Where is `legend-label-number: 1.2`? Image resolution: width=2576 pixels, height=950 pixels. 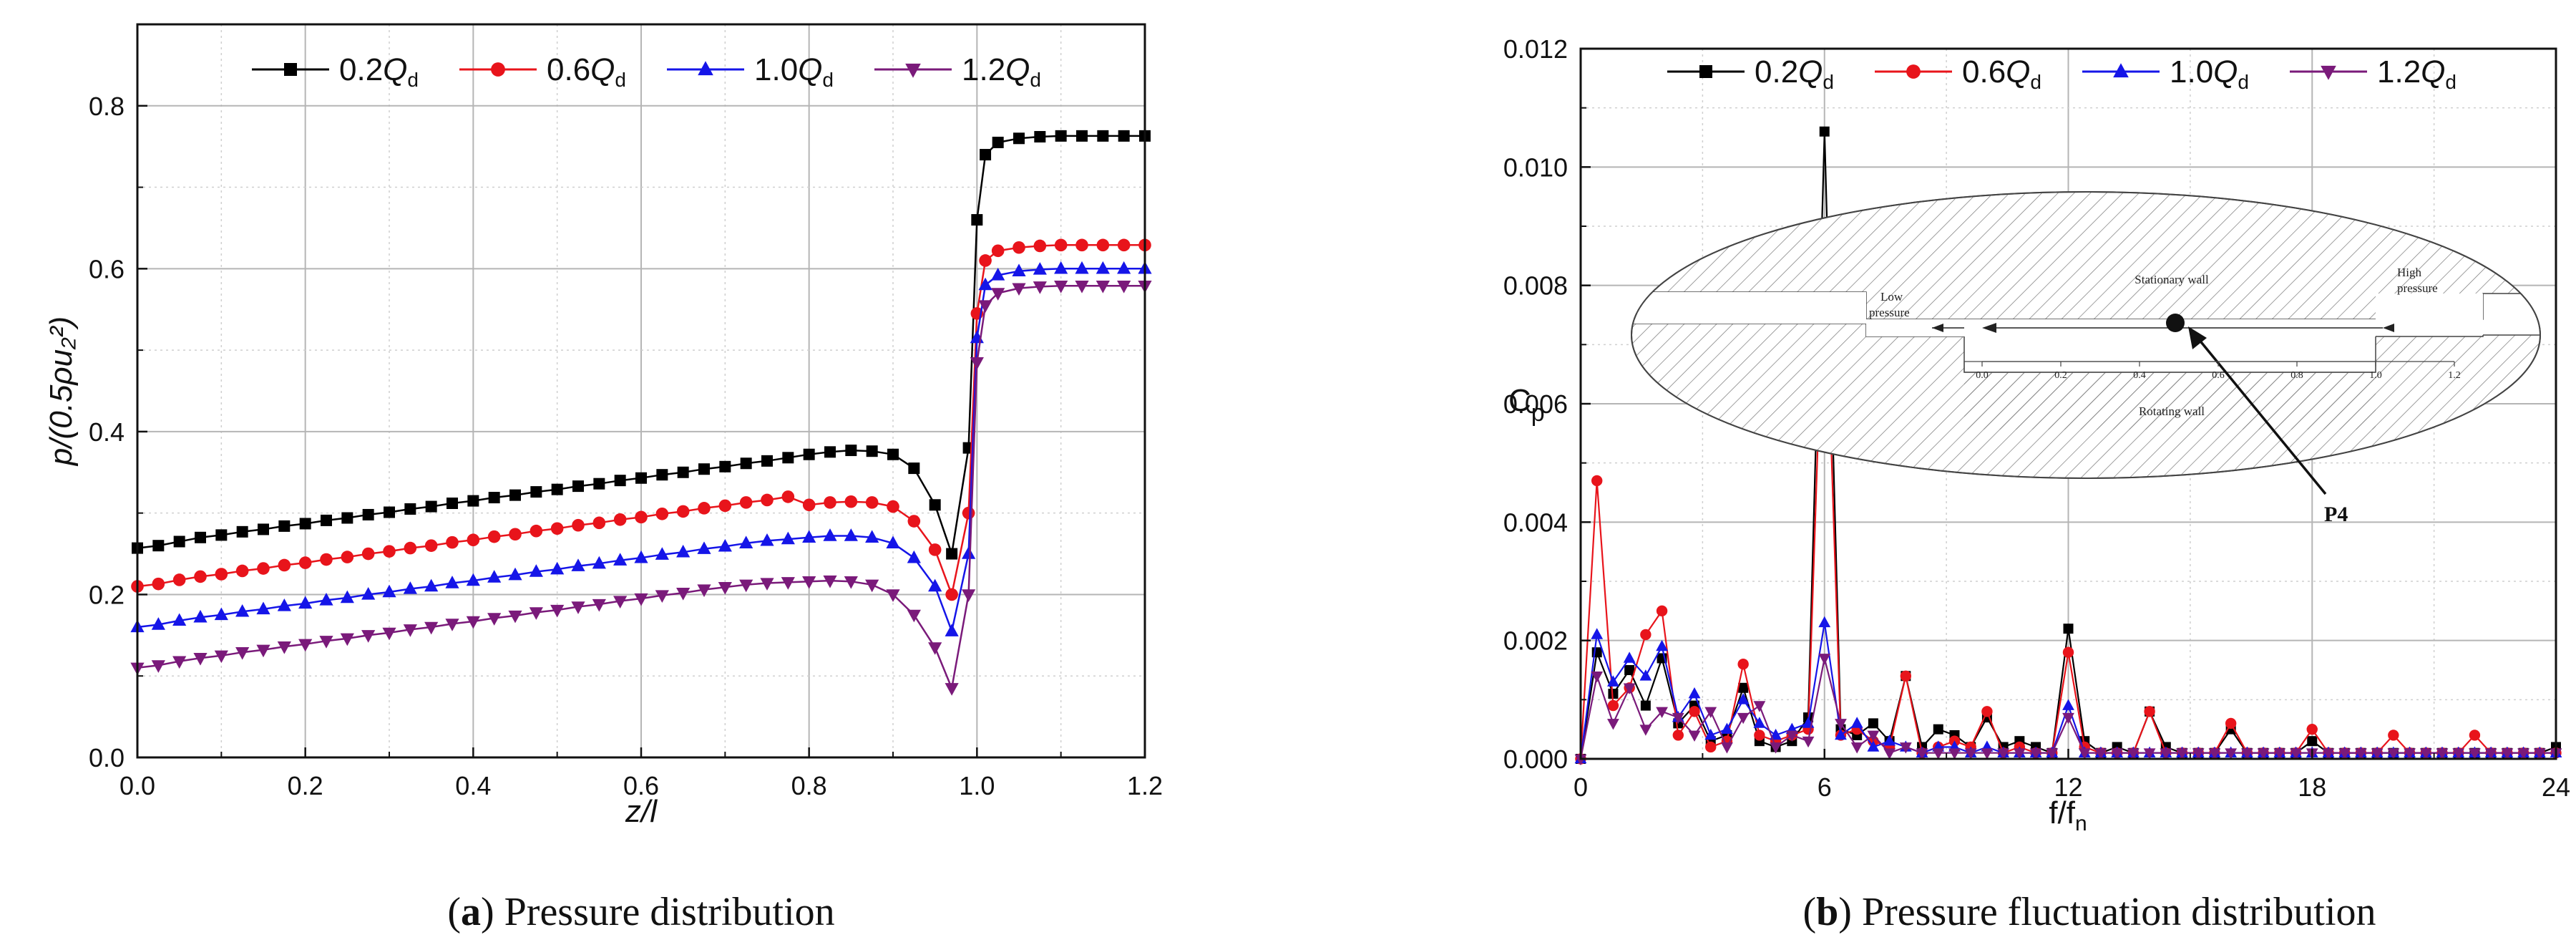 legend-label-number: 1.2 is located at coordinates (983, 69).